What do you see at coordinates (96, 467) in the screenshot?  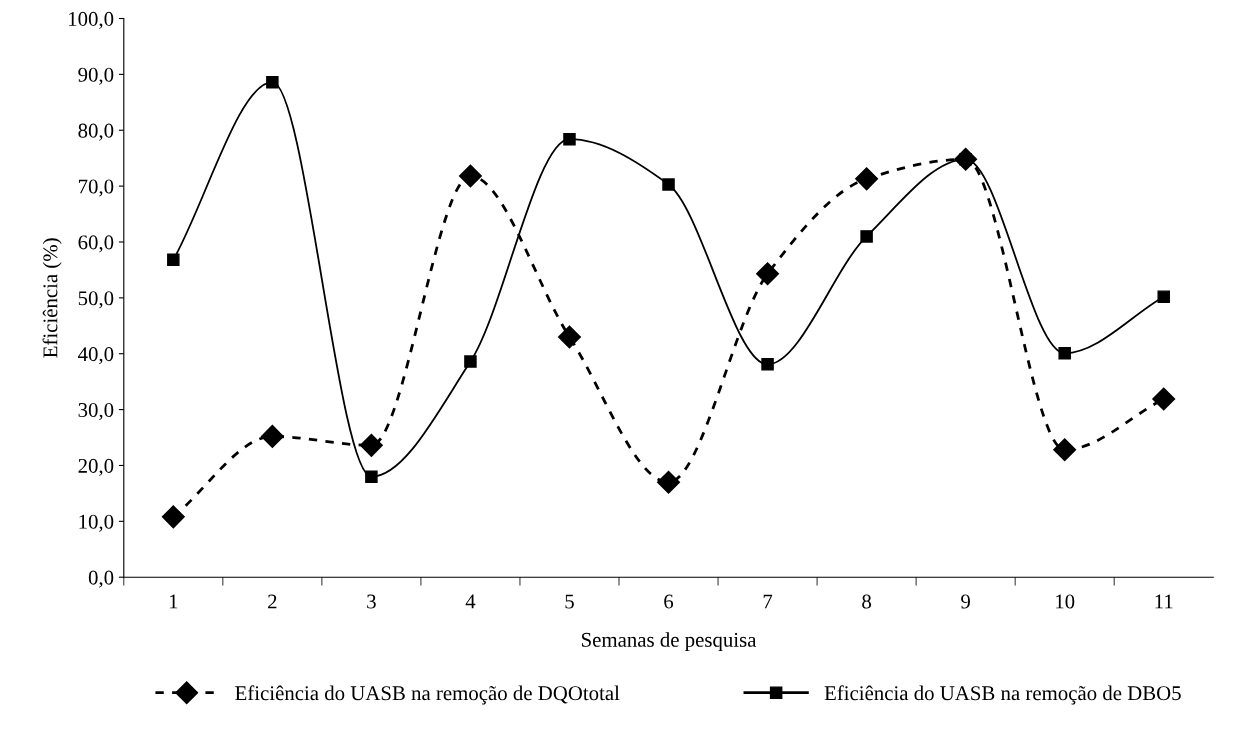 I see `y-tick-label: 20,0` at bounding box center [96, 467].